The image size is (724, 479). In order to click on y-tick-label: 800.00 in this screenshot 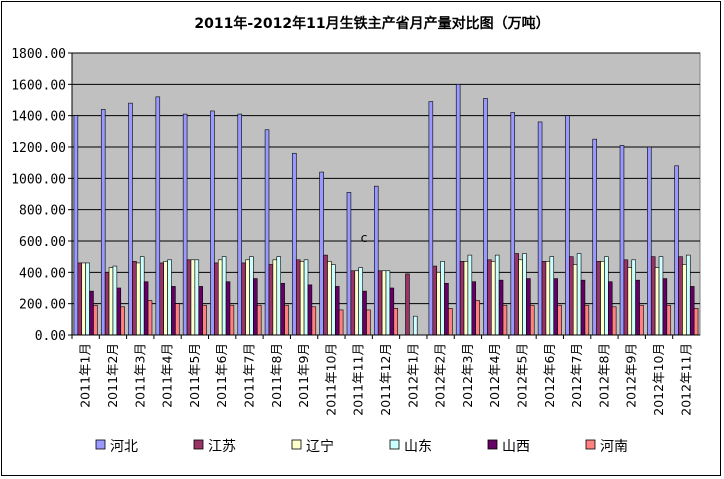, I will do `click(42, 211)`.